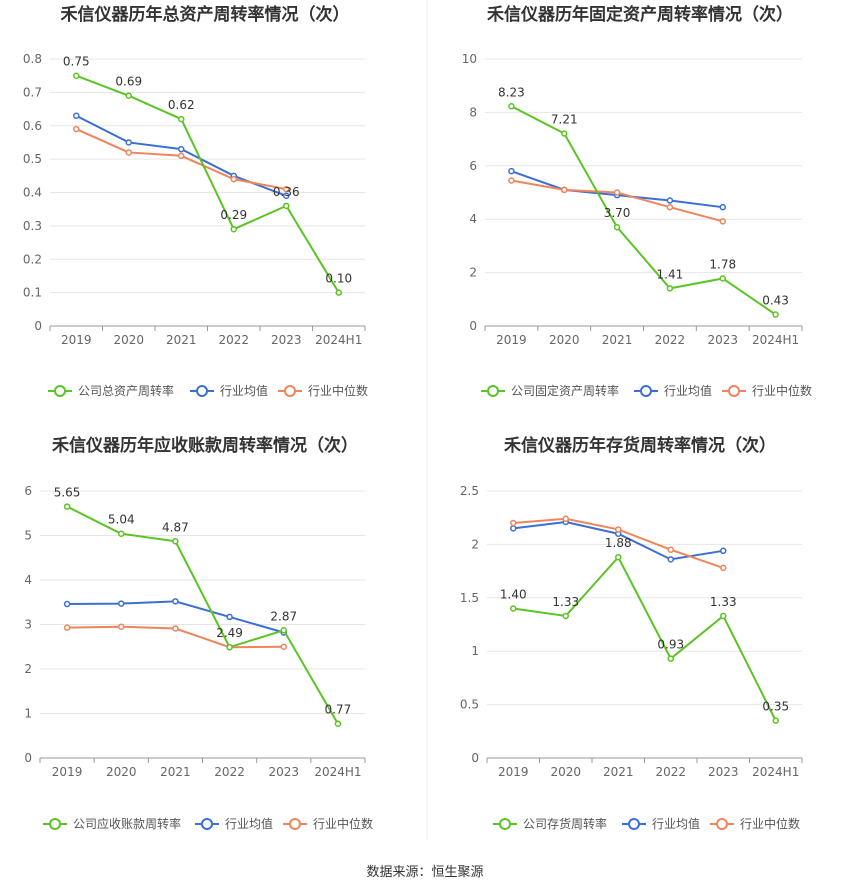 Image resolution: width=850 pixels, height=891 pixels. Describe the element at coordinates (473, 326) in the screenshot. I see `y-tick-label: 0` at that location.